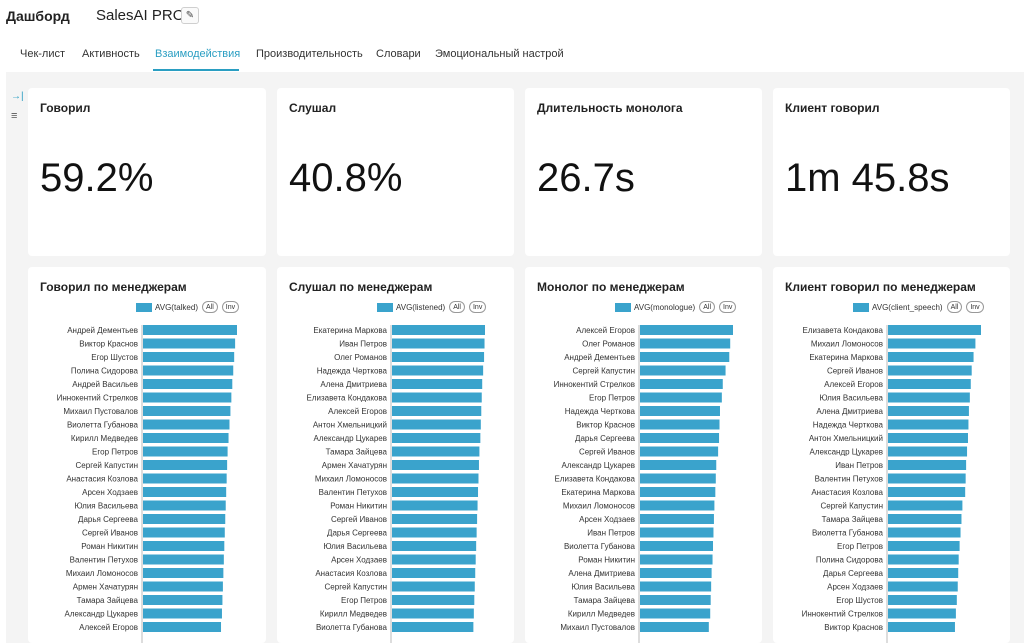 The width and height of the screenshot is (1024, 643). Describe the element at coordinates (14, 116) in the screenshot. I see `filter-icon: ≡` at that location.